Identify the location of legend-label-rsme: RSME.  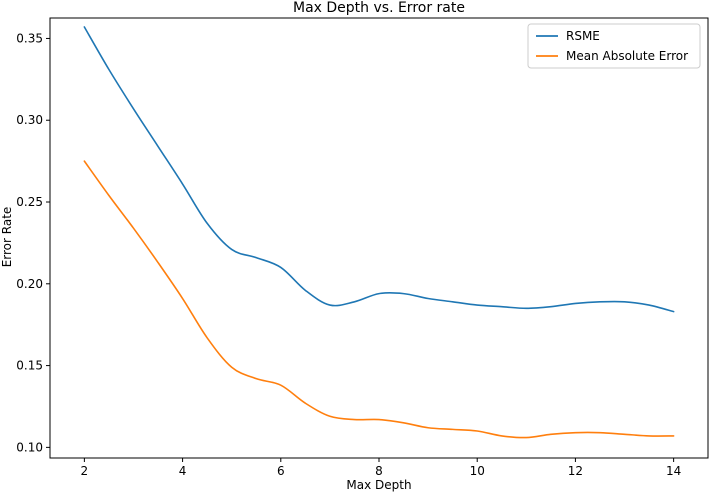
(583, 36).